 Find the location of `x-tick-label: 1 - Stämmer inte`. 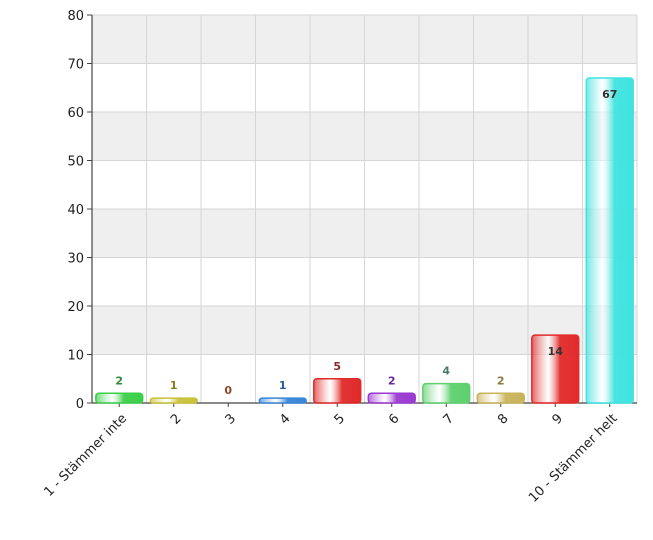

x-tick-label: 1 - Stämmer inte is located at coordinates (85, 455).